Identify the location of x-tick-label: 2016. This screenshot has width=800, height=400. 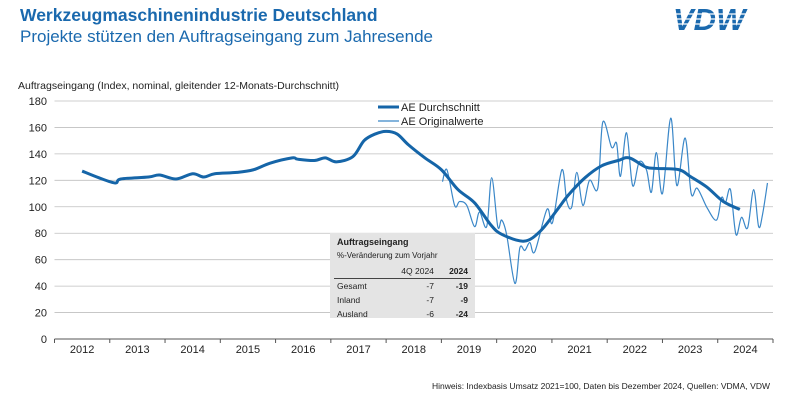
(303, 350).